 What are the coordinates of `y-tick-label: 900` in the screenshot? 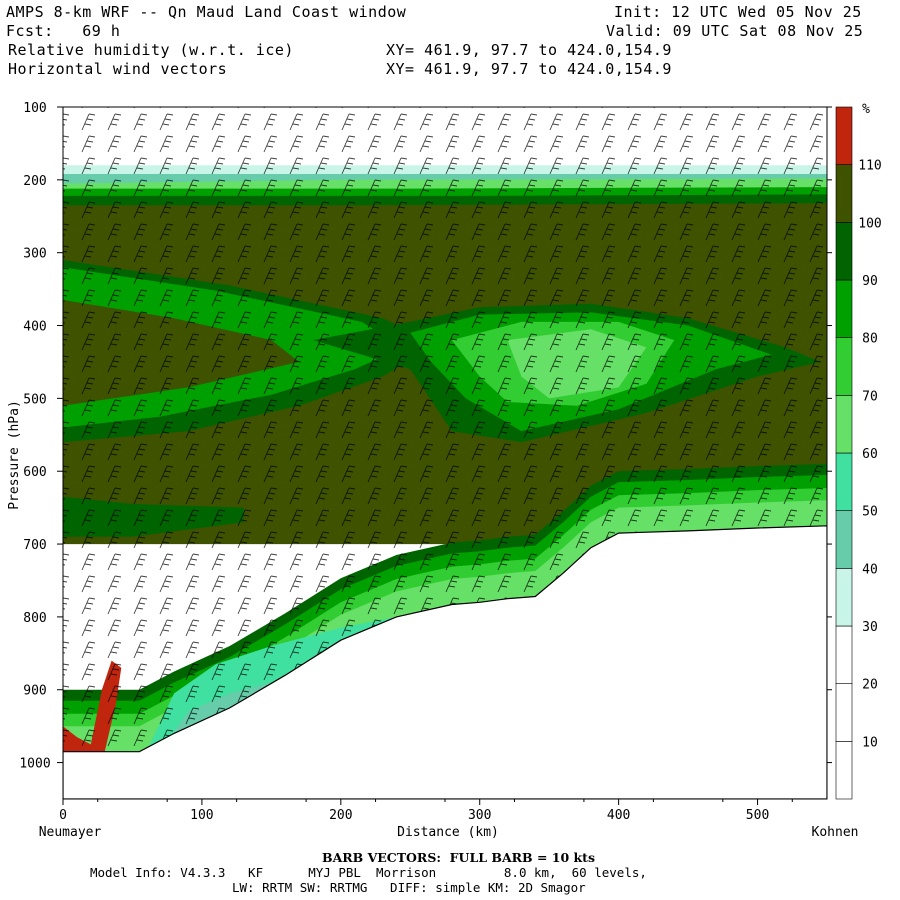 It's located at (34, 691).